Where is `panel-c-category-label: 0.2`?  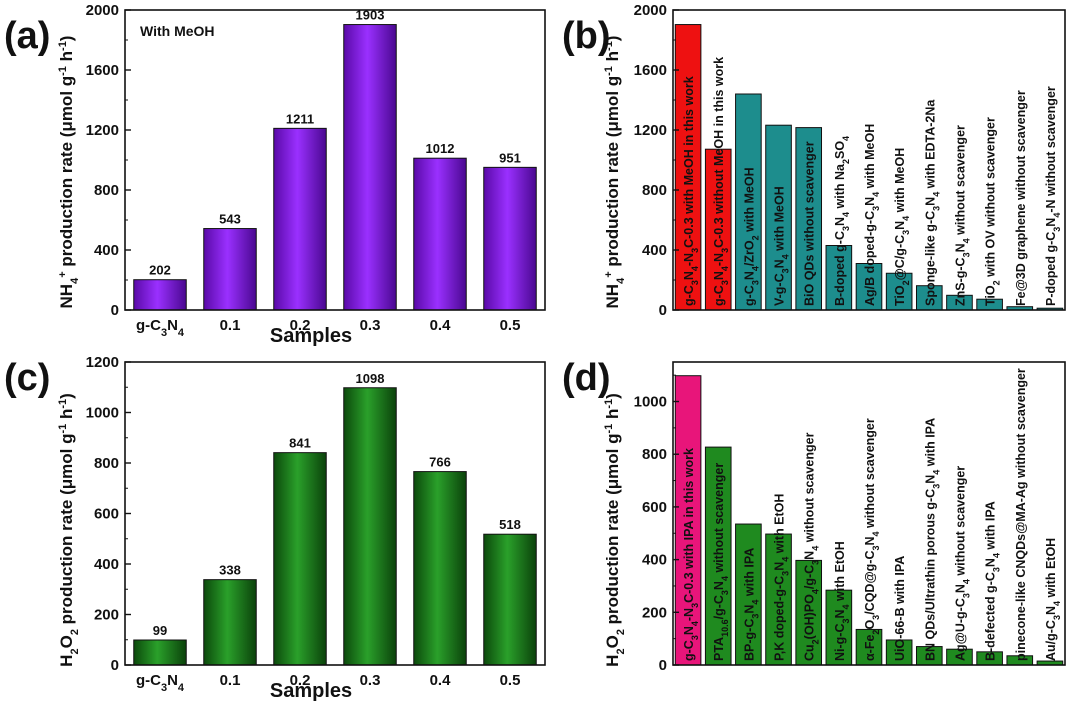 panel-c-category-label: 0.2 is located at coordinates (300, 680).